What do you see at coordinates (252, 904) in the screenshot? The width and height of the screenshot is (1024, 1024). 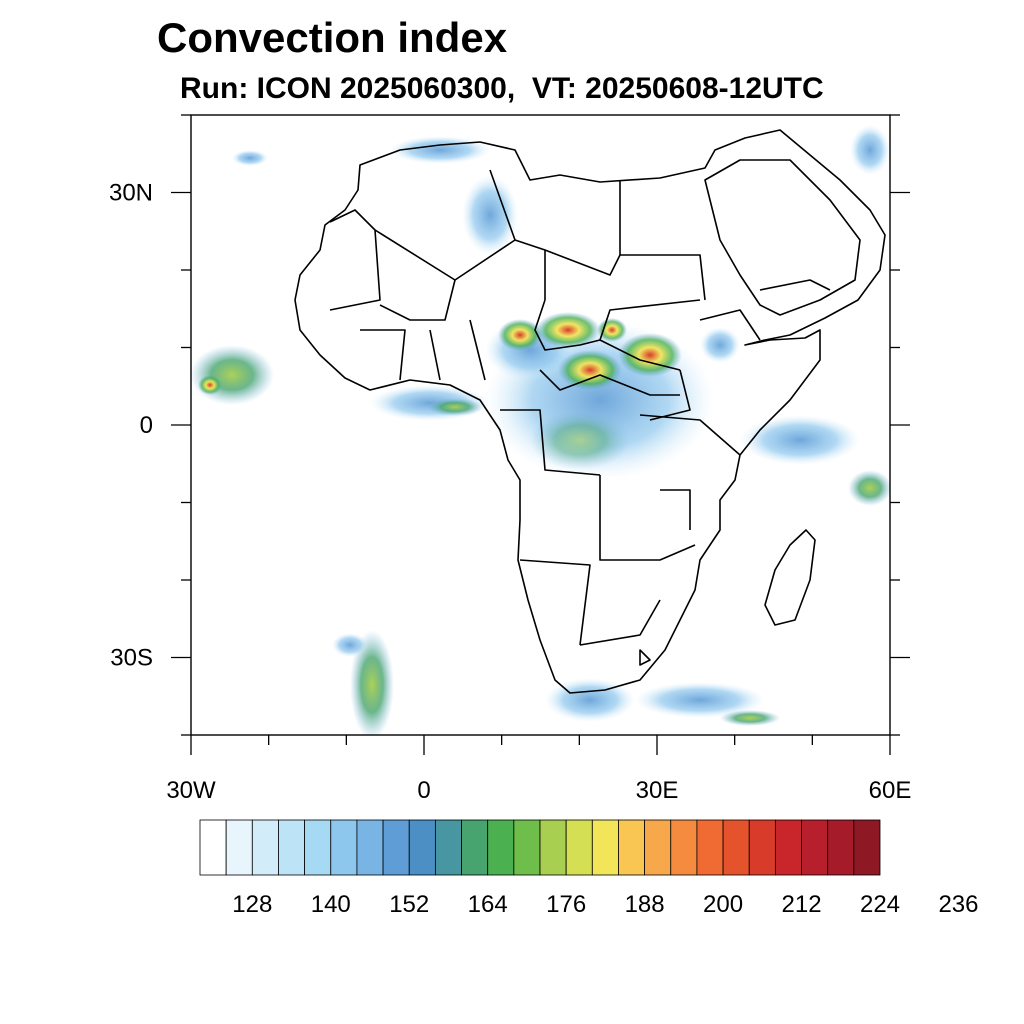 I see `colorbar-label: 128` at bounding box center [252, 904].